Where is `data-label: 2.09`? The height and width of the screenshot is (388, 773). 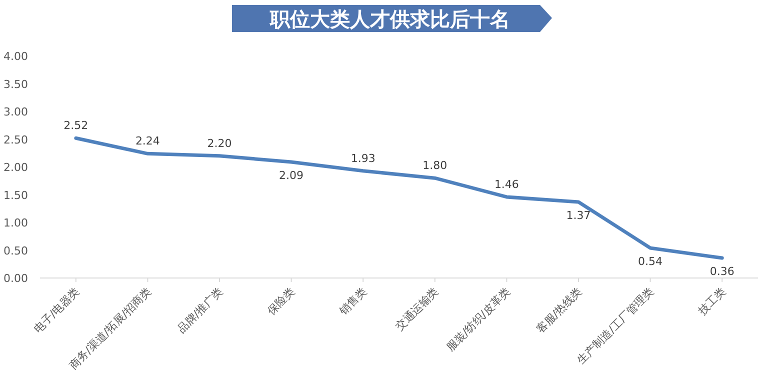
data-label: 2.09 is located at coordinates (291, 175).